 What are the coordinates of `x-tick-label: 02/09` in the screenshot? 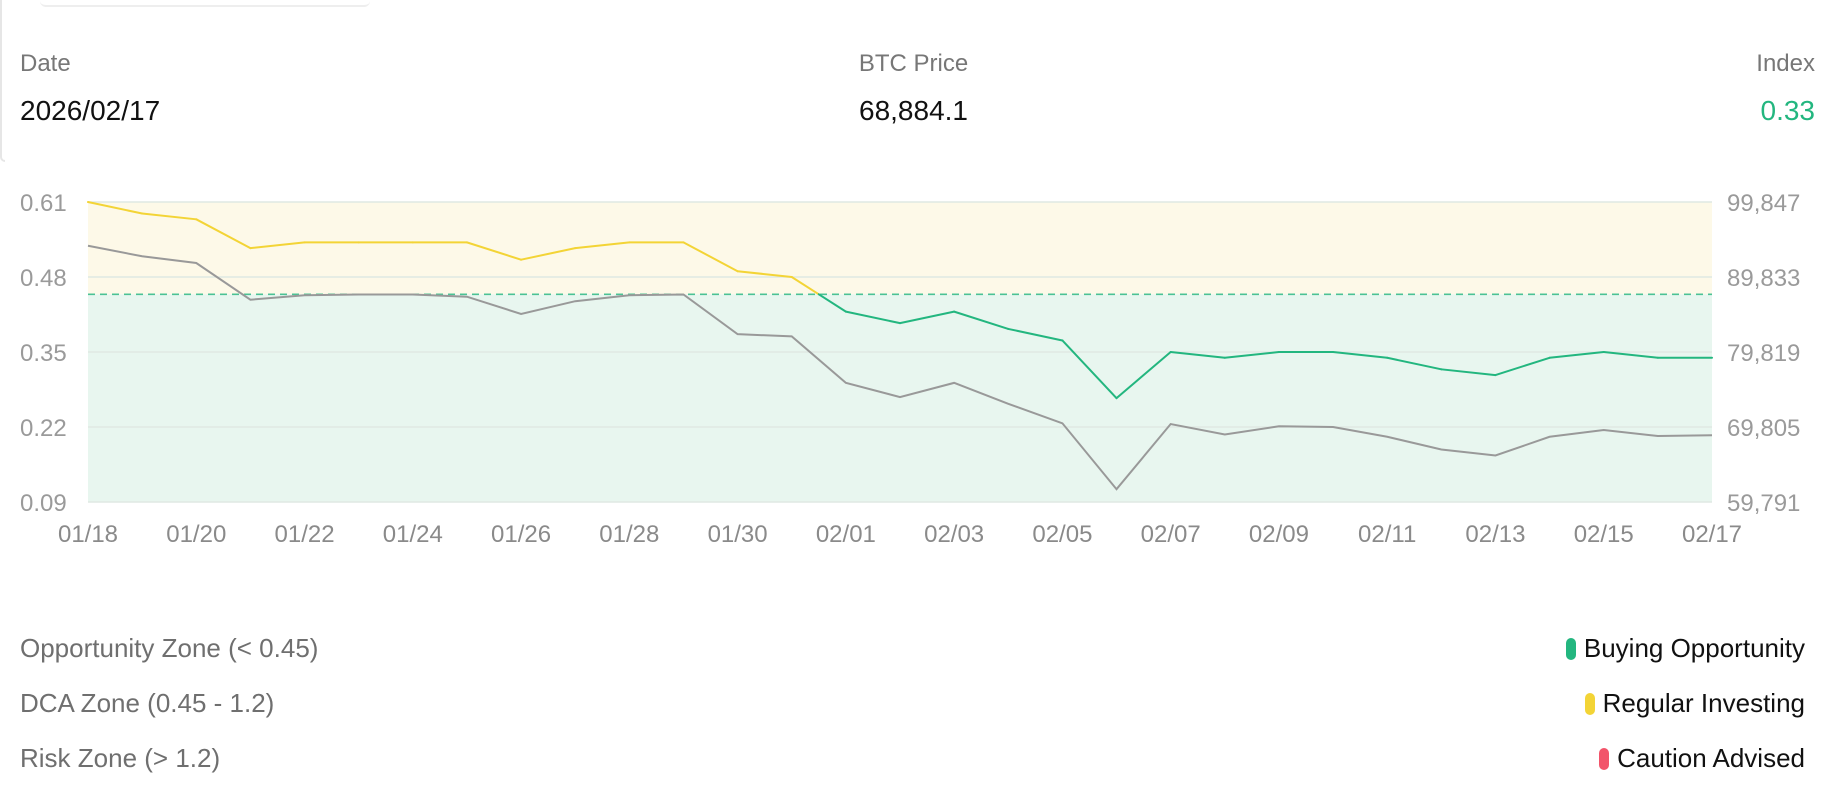 It's located at (1279, 534).